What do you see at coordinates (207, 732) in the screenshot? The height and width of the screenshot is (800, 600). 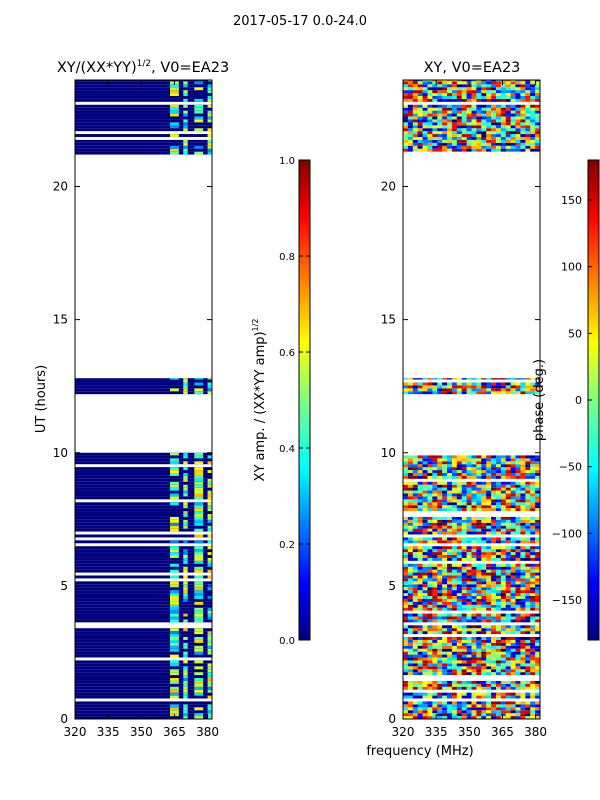 I see `amp-x-tick-label: 380` at bounding box center [207, 732].